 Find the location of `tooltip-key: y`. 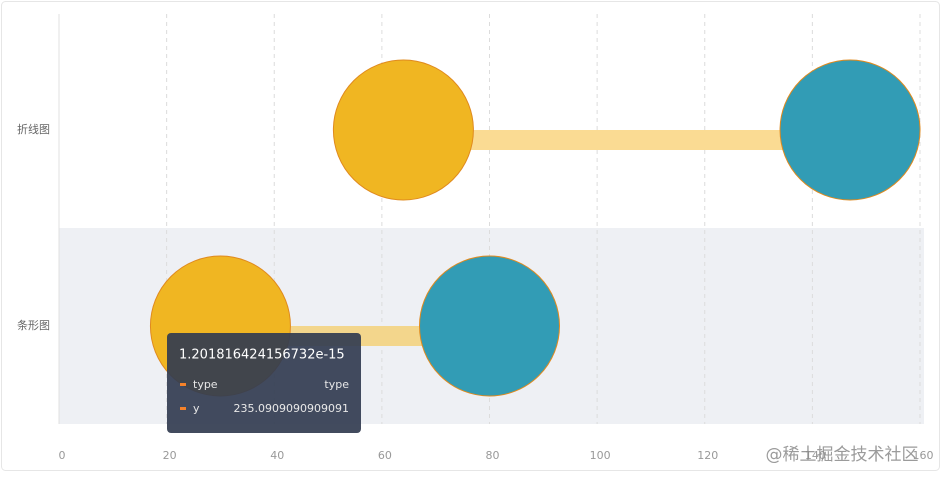

tooltip-key: y is located at coordinates (196, 408).